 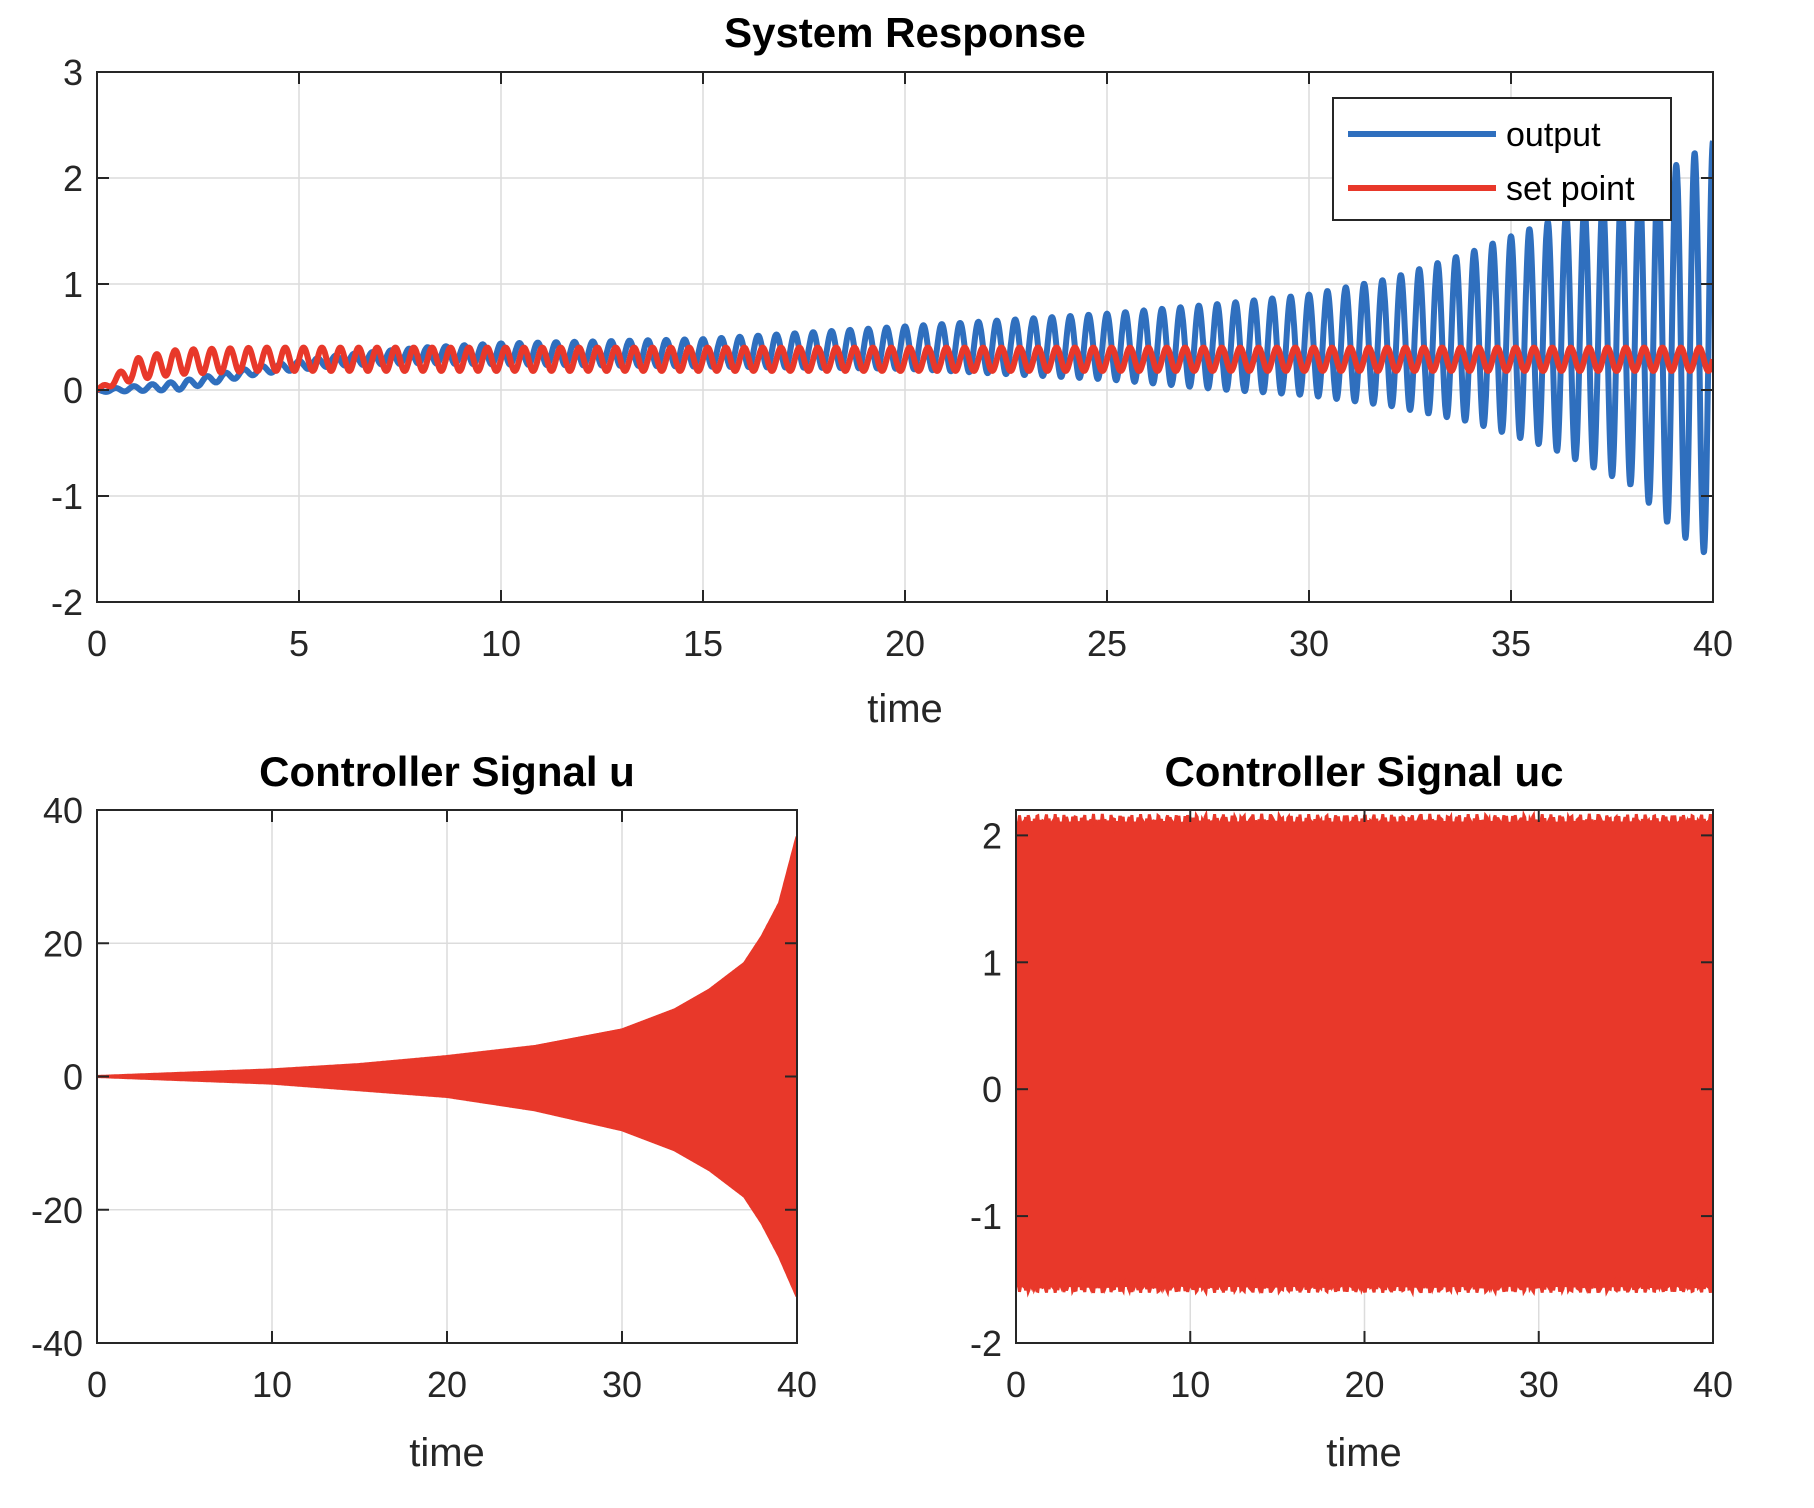 I want to click on y-tick-label: 3, so click(x=73, y=72).